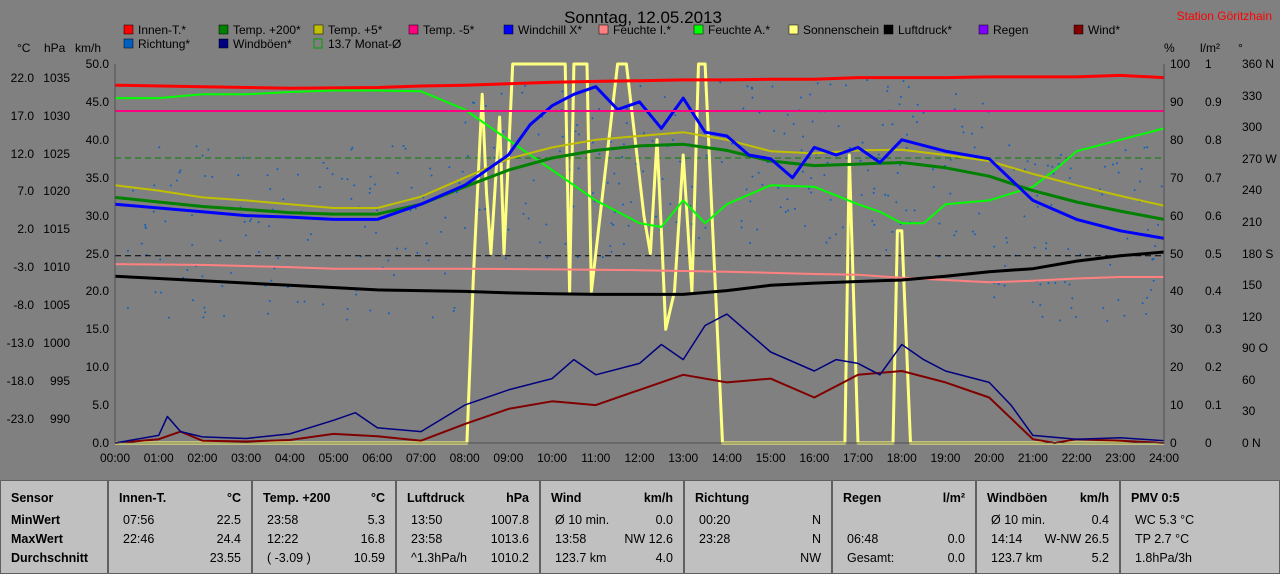  Describe the element at coordinates (1100, 558) in the screenshot. I see `stats-cell-value: 5.2` at that location.